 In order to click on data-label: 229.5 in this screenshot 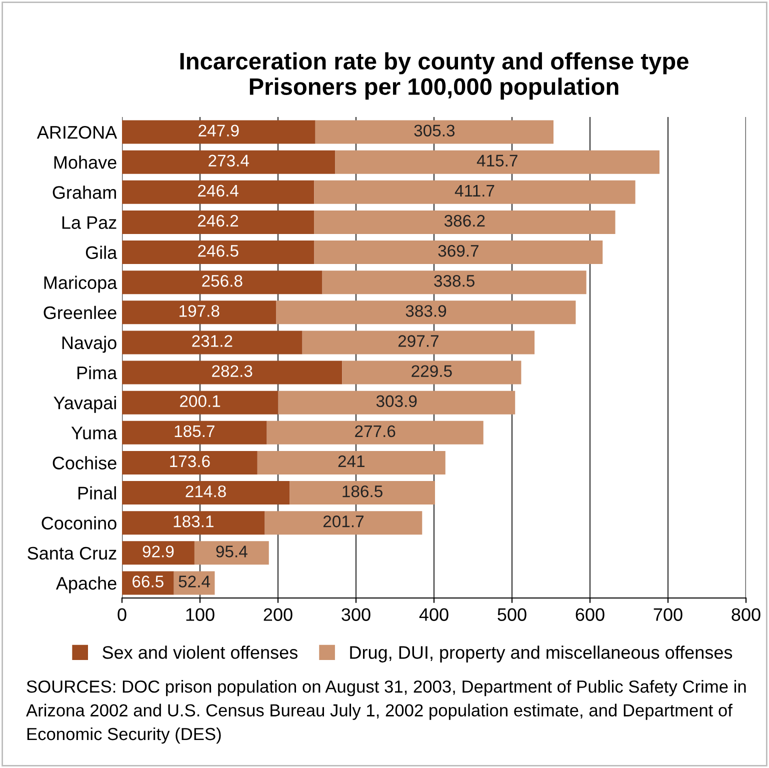, I will do `click(432, 371)`.